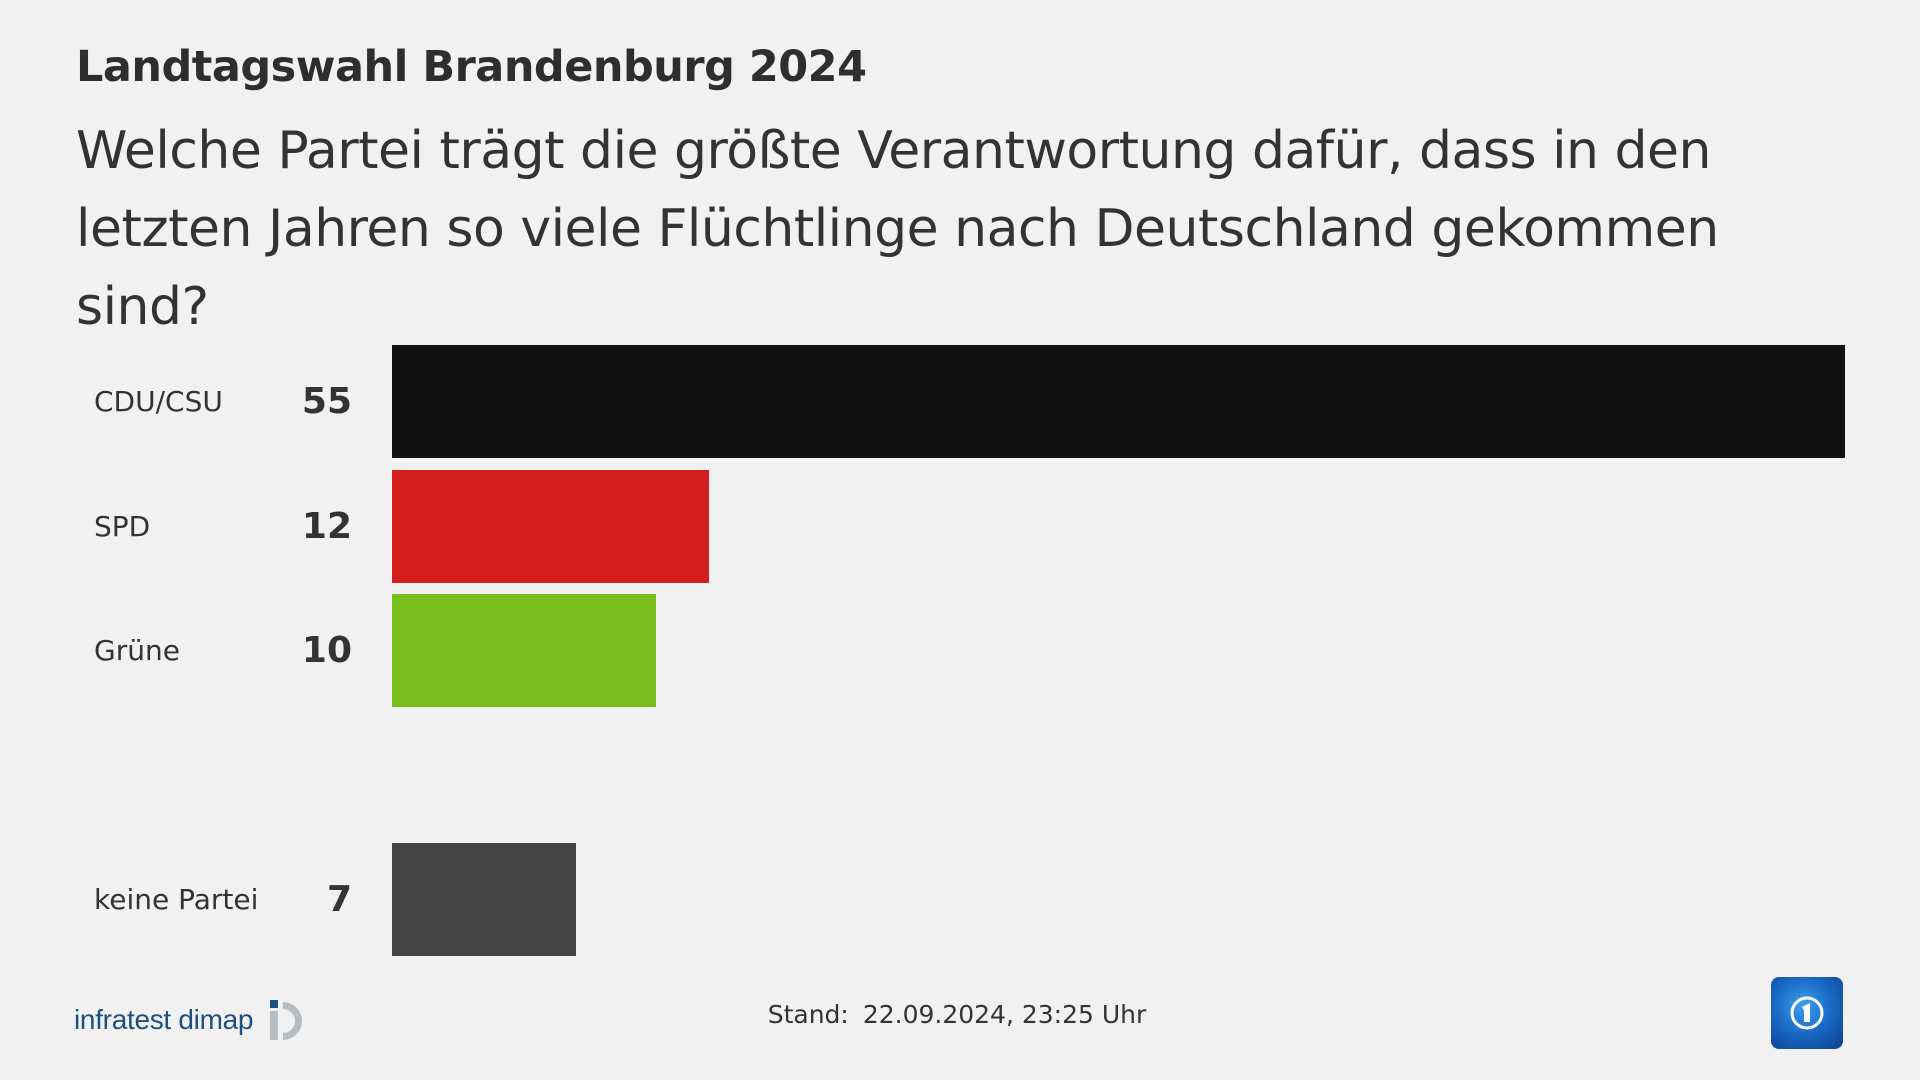 This screenshot has height=1080, width=1920. I want to click on bar-row-gruene: Grüne 10, so click(960, 650).